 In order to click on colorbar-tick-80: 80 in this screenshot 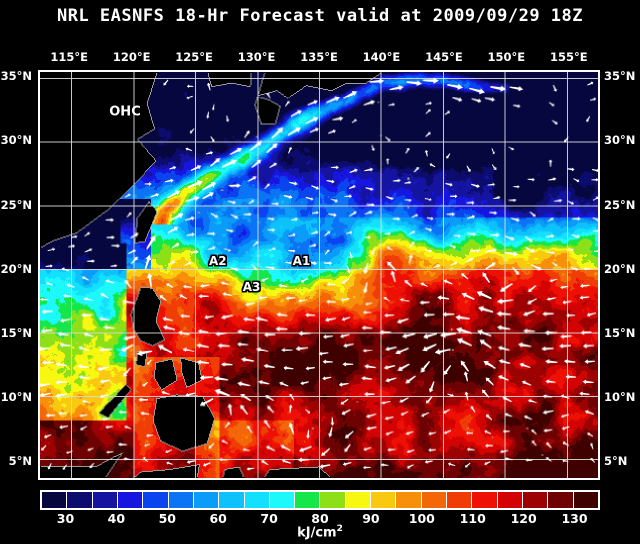, I will do `click(320, 518)`.